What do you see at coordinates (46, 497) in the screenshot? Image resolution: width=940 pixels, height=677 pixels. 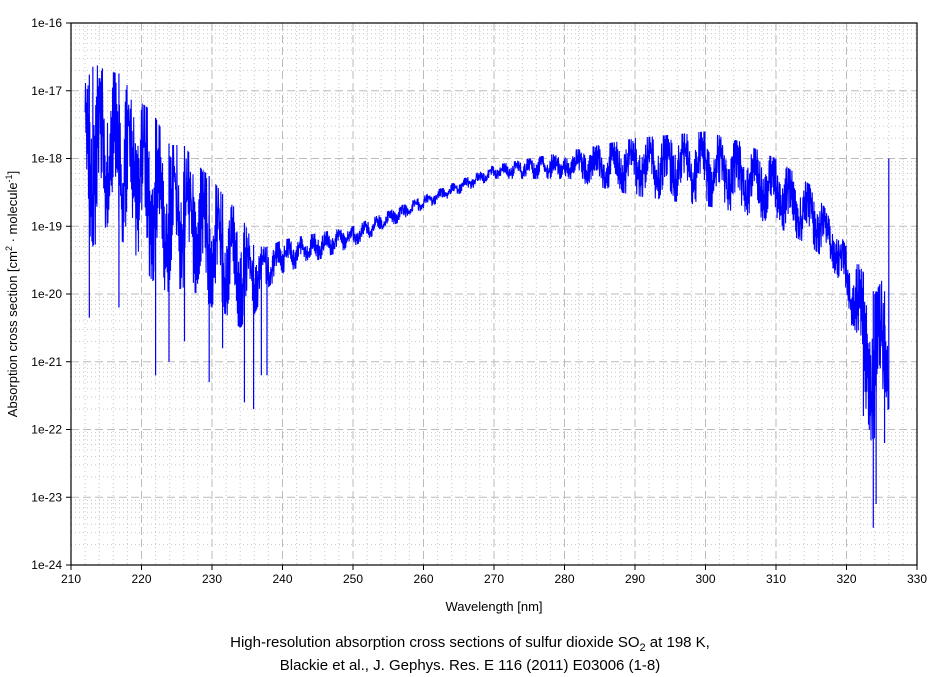 I see `y-tick-label: 1e-23` at bounding box center [46, 497].